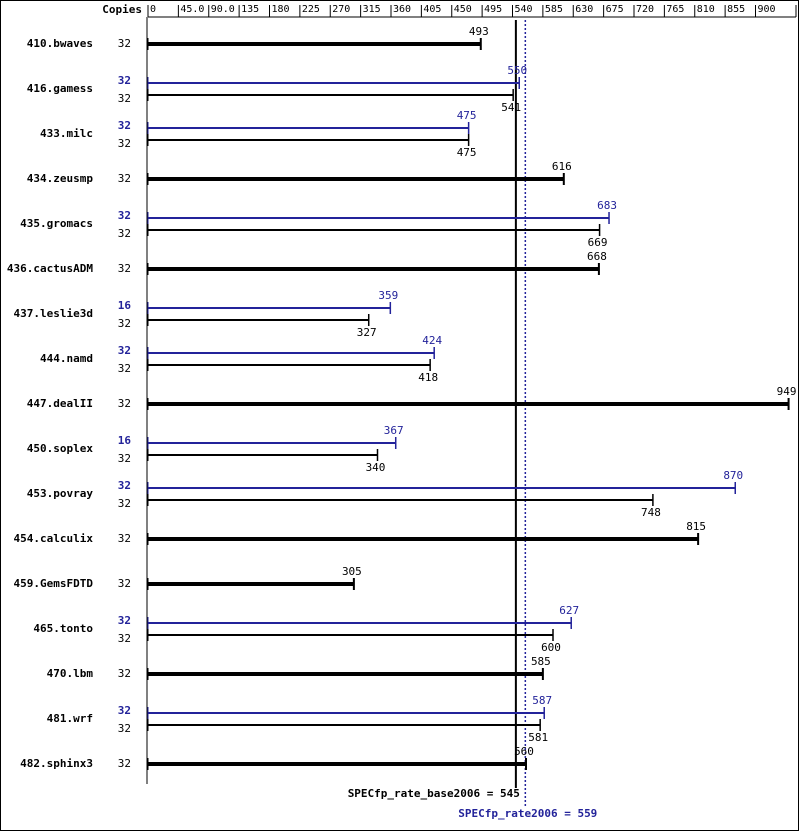  Describe the element at coordinates (63, 628) in the screenshot. I see `benchmark-label: 465.tonto` at that location.